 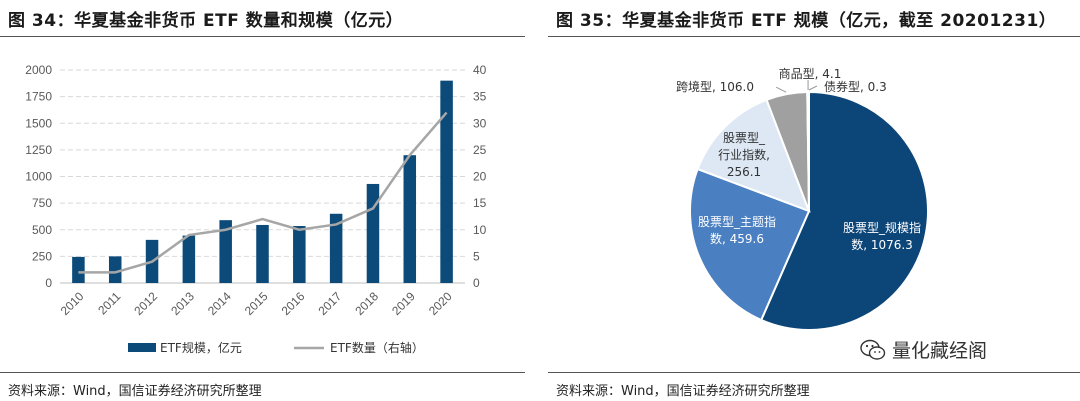 What do you see at coordinates (480, 177) in the screenshot?
I see `y2-tick-label: 20` at bounding box center [480, 177].